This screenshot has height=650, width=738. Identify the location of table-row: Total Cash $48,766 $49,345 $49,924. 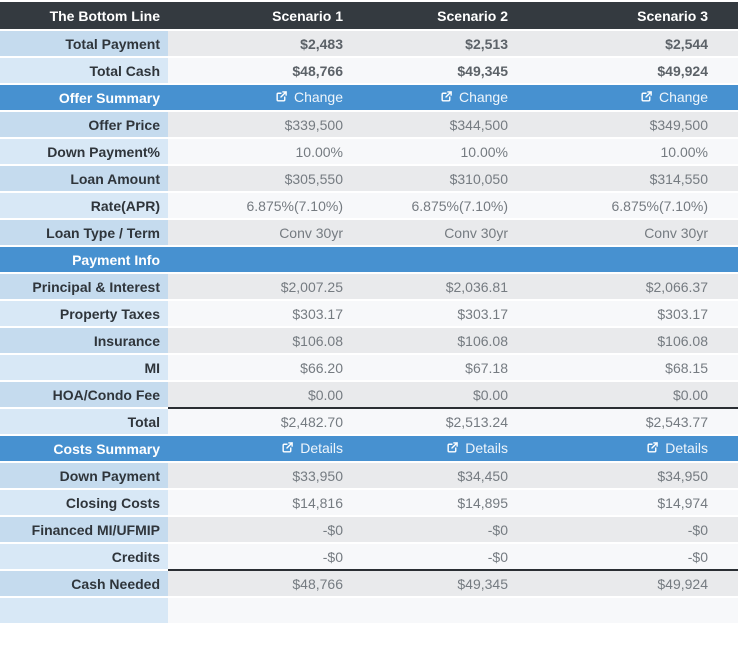
(369, 69).